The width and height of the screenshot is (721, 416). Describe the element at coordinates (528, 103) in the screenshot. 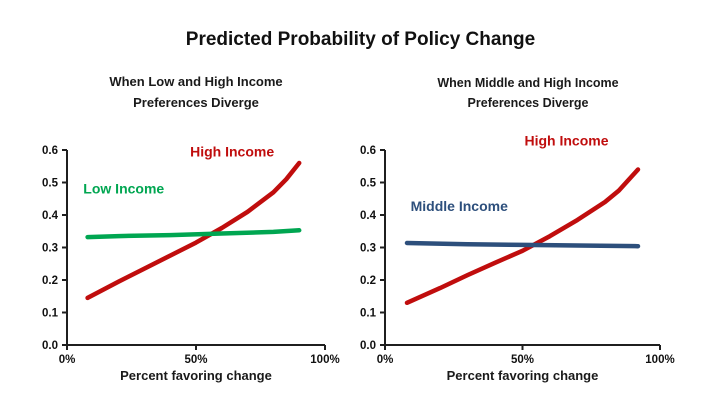

I see `right-chart-subtitle-line2: Preferences Diverge` at that location.